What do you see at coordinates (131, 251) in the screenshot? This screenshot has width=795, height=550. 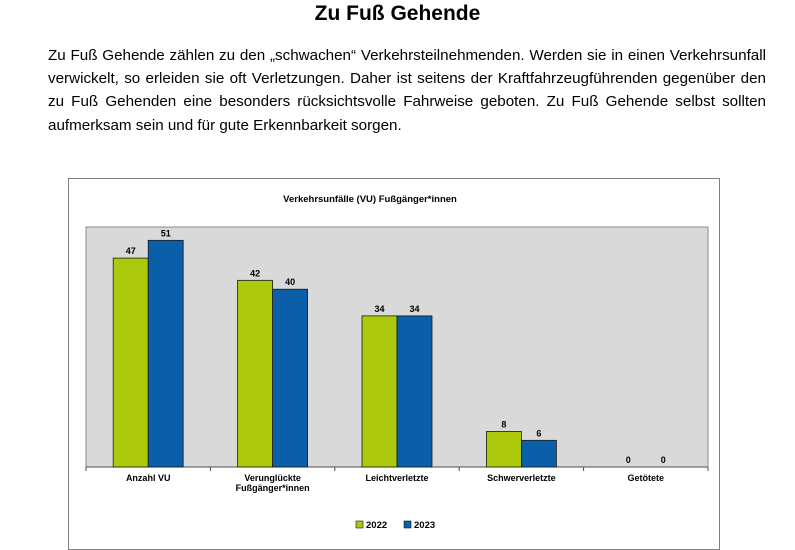 I see `data-label-2022-1: 47` at bounding box center [131, 251].